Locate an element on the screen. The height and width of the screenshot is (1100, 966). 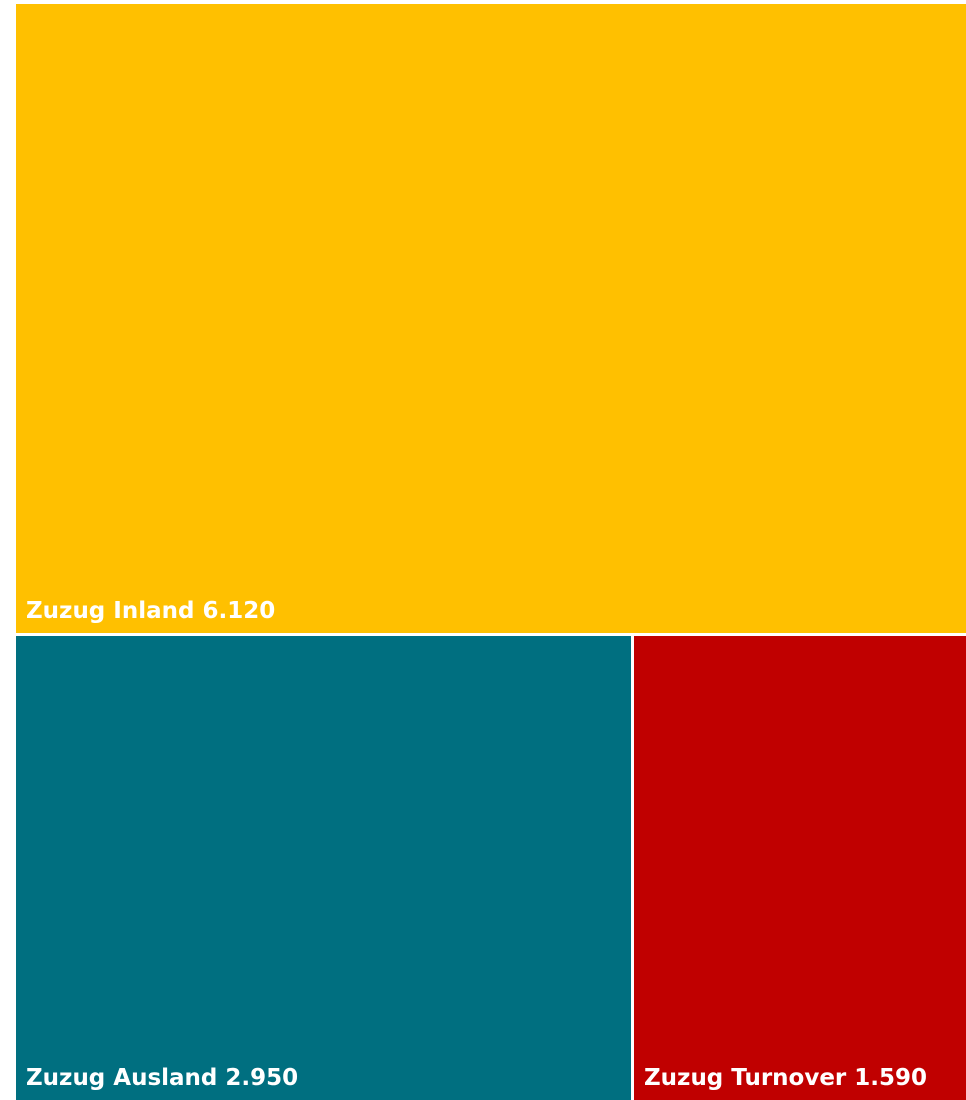
tile-zuzug-turnover: Zuzug Turnover 1.590 is located at coordinates (800, 868).